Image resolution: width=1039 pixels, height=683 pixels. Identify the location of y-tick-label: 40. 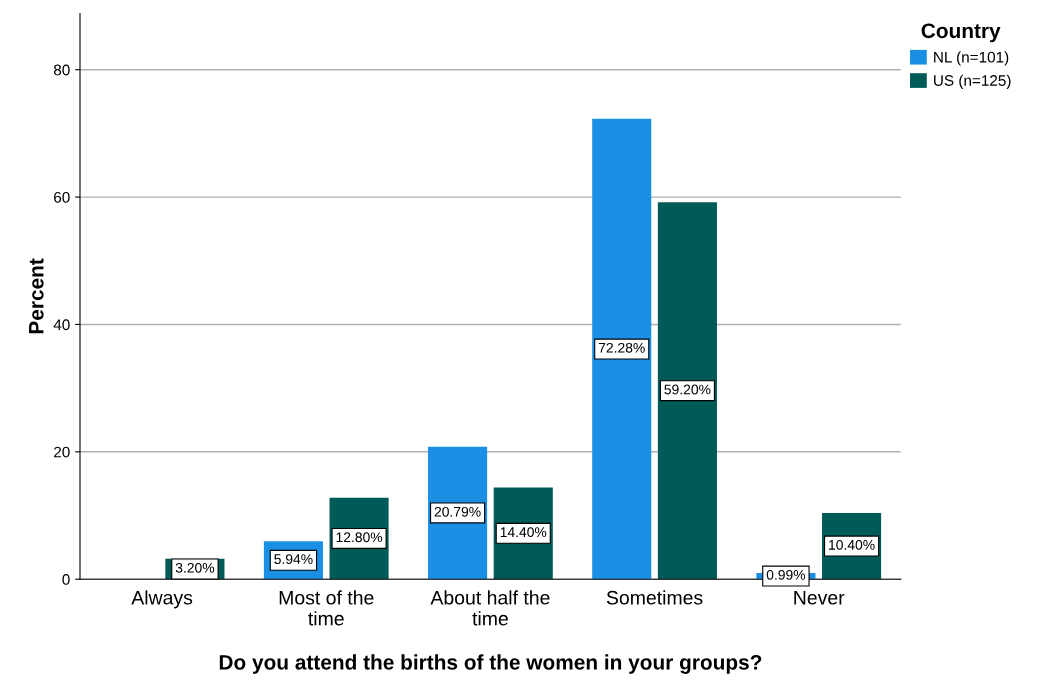
(61, 325).